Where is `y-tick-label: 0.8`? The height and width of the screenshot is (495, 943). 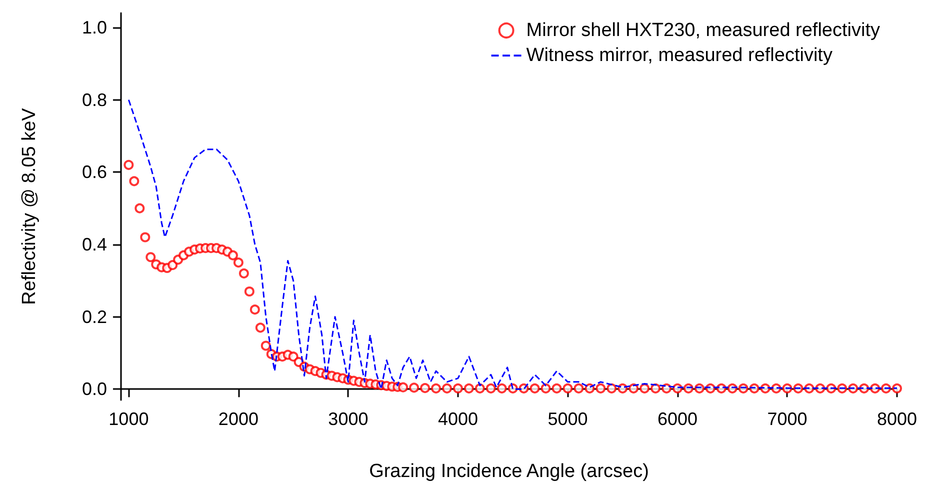 y-tick-label: 0.8 is located at coordinates (94, 100).